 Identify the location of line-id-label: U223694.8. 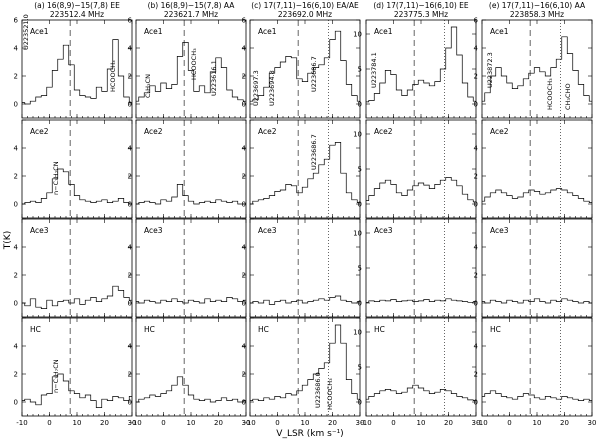
(272, 88).